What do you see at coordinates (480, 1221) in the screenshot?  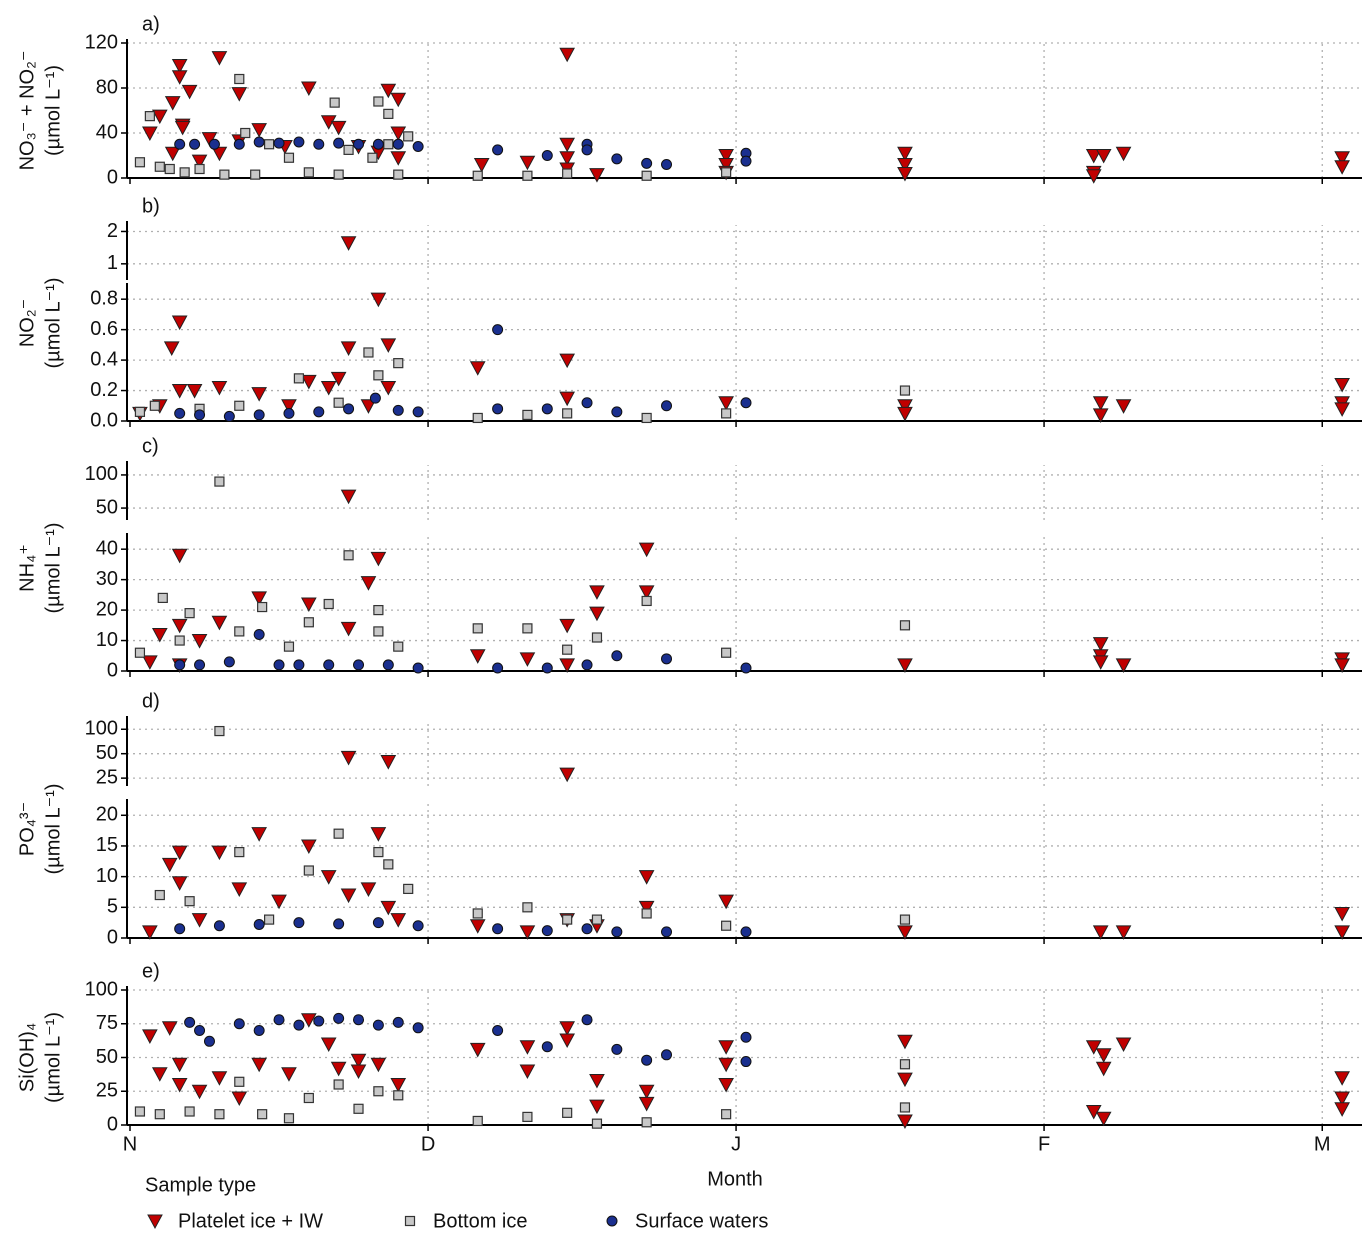 I see `legend-label: Bottom ice` at bounding box center [480, 1221].